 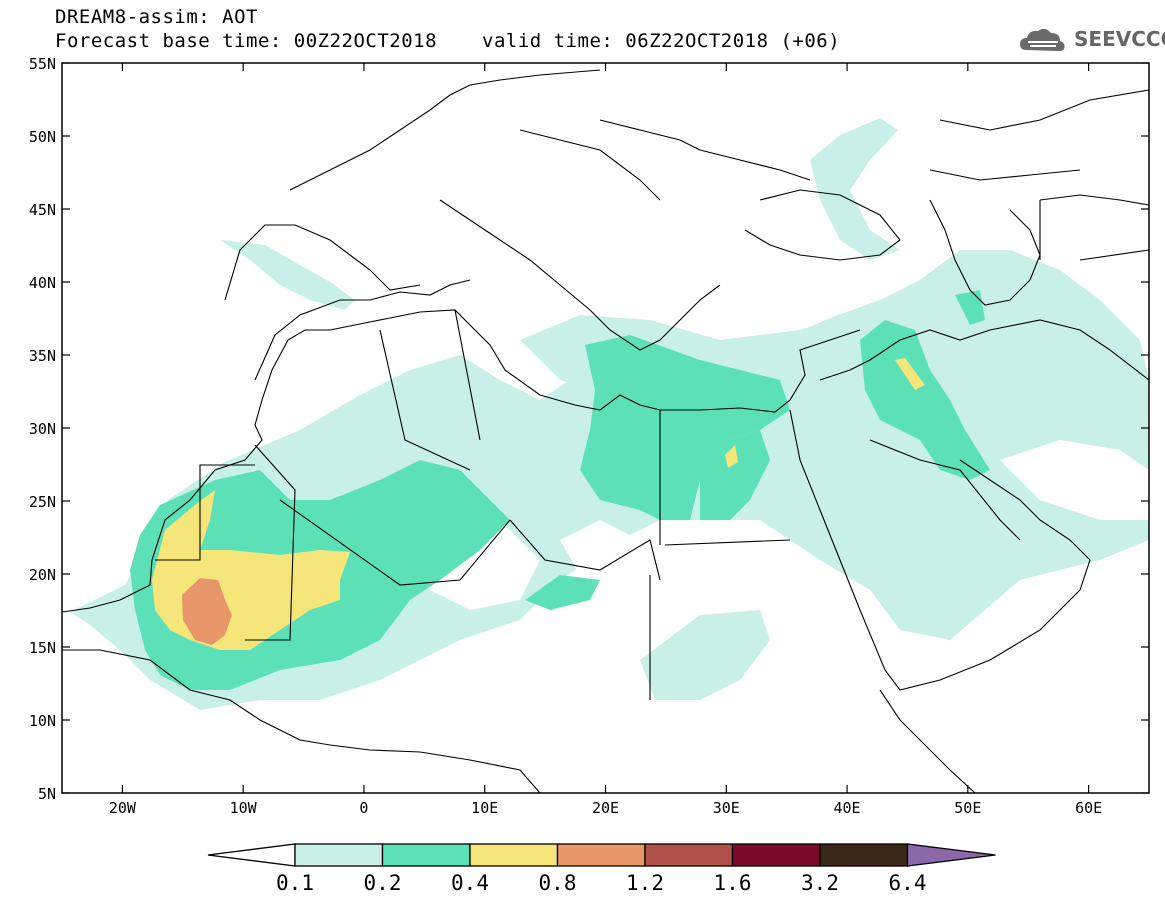 What do you see at coordinates (470, 883) in the screenshot?
I see `colorbar-label: 0.4` at bounding box center [470, 883].